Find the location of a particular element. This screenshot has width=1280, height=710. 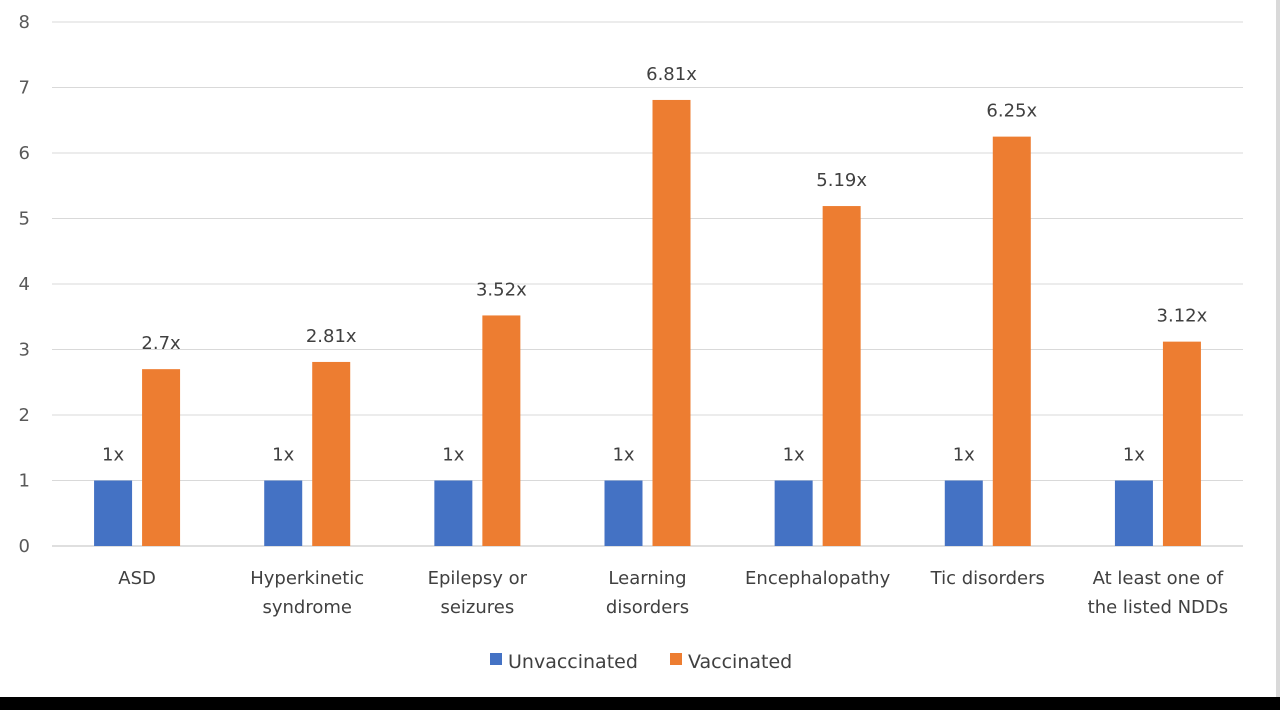

legend-label-vaccinated: Vaccinated is located at coordinates (740, 662).